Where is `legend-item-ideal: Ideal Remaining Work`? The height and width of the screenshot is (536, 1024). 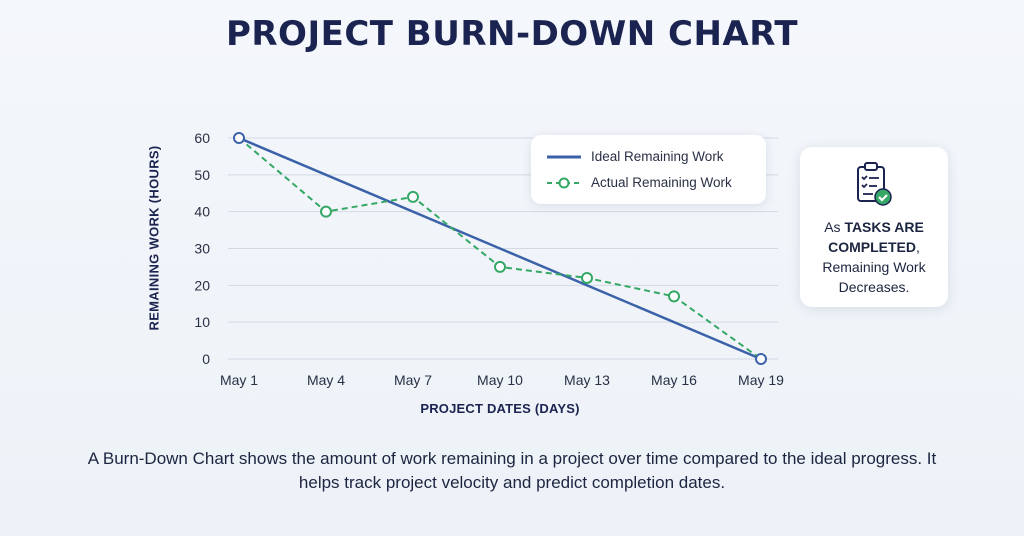 legend-item-ideal: Ideal Remaining Work is located at coordinates (634, 156).